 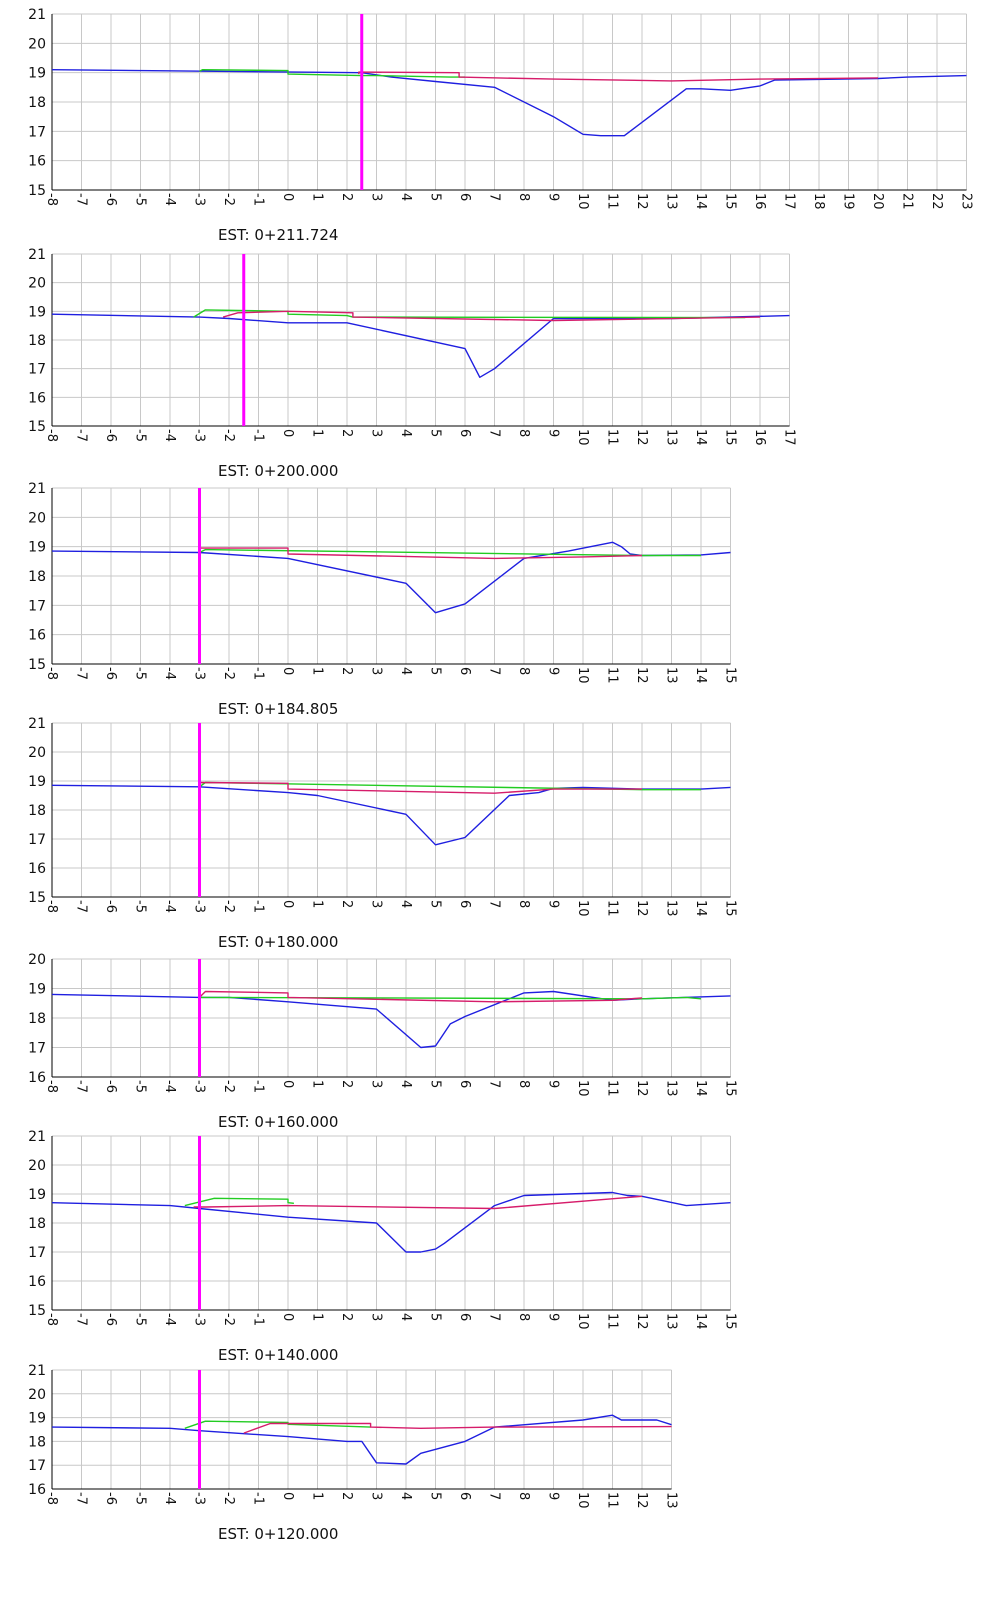 What do you see at coordinates (37, 518) in the screenshot?
I see `y-tick-label: 20` at bounding box center [37, 518].